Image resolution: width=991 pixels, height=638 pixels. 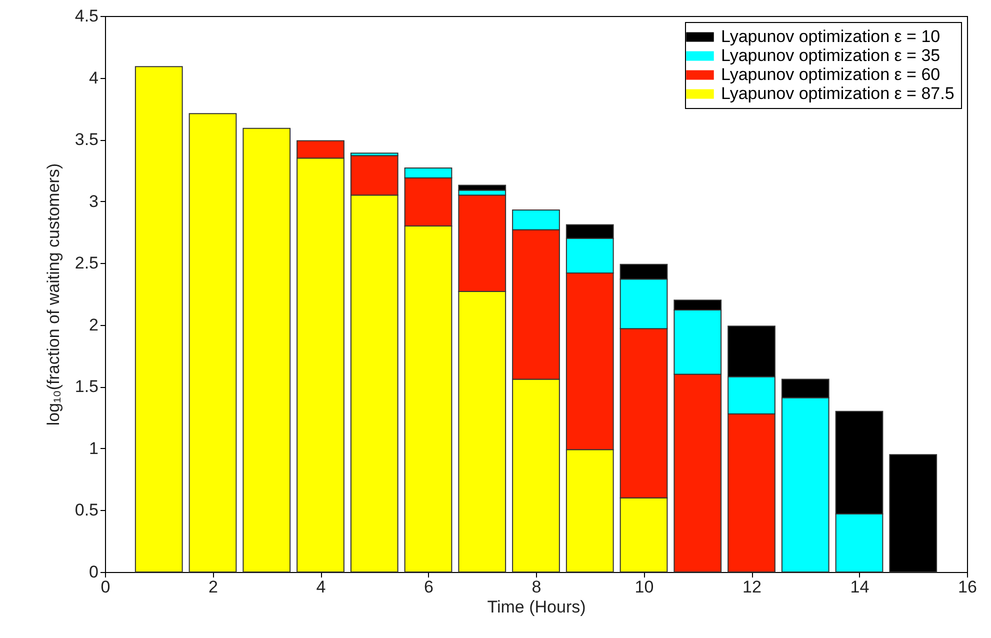 I want to click on x-axis-title: Time (Hours), so click(x=536, y=607).